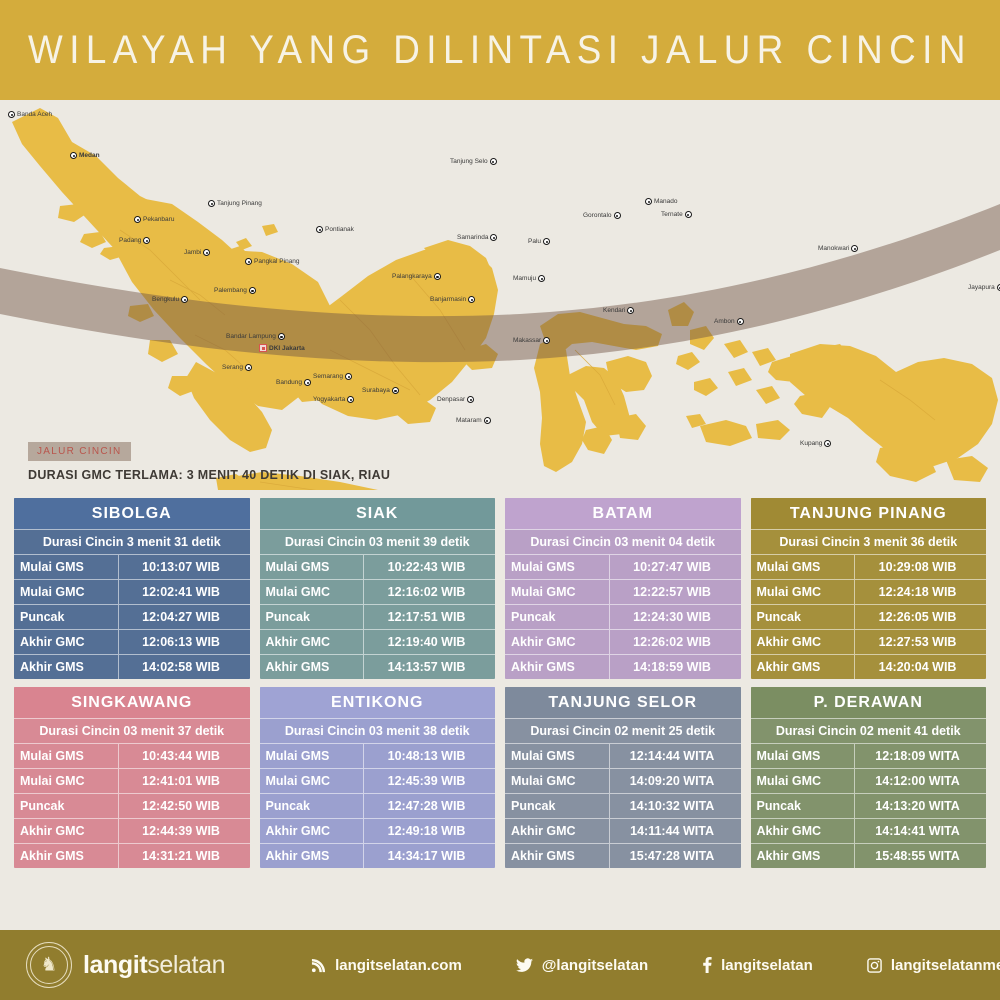 This screenshot has height=1000, width=1000. Describe the element at coordinates (614, 310) in the screenshot. I see `city-name: Kendari` at that location.